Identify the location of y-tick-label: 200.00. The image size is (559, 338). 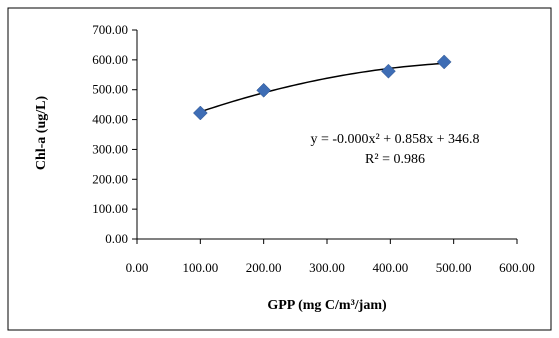
(110, 178).